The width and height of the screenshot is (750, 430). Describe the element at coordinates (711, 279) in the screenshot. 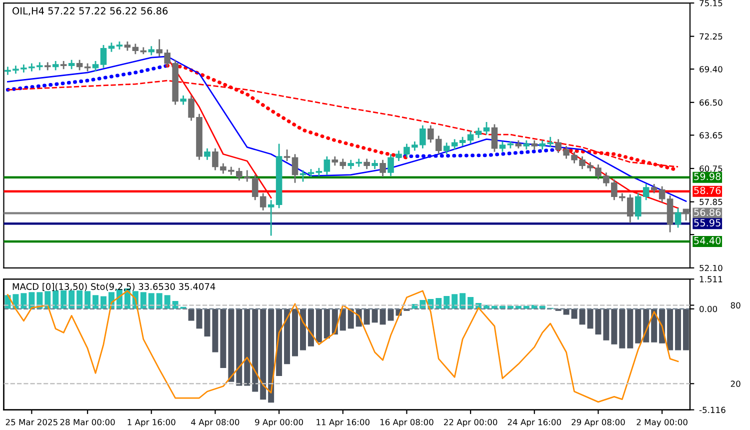

I see `y-tick-label: 1.511` at that location.